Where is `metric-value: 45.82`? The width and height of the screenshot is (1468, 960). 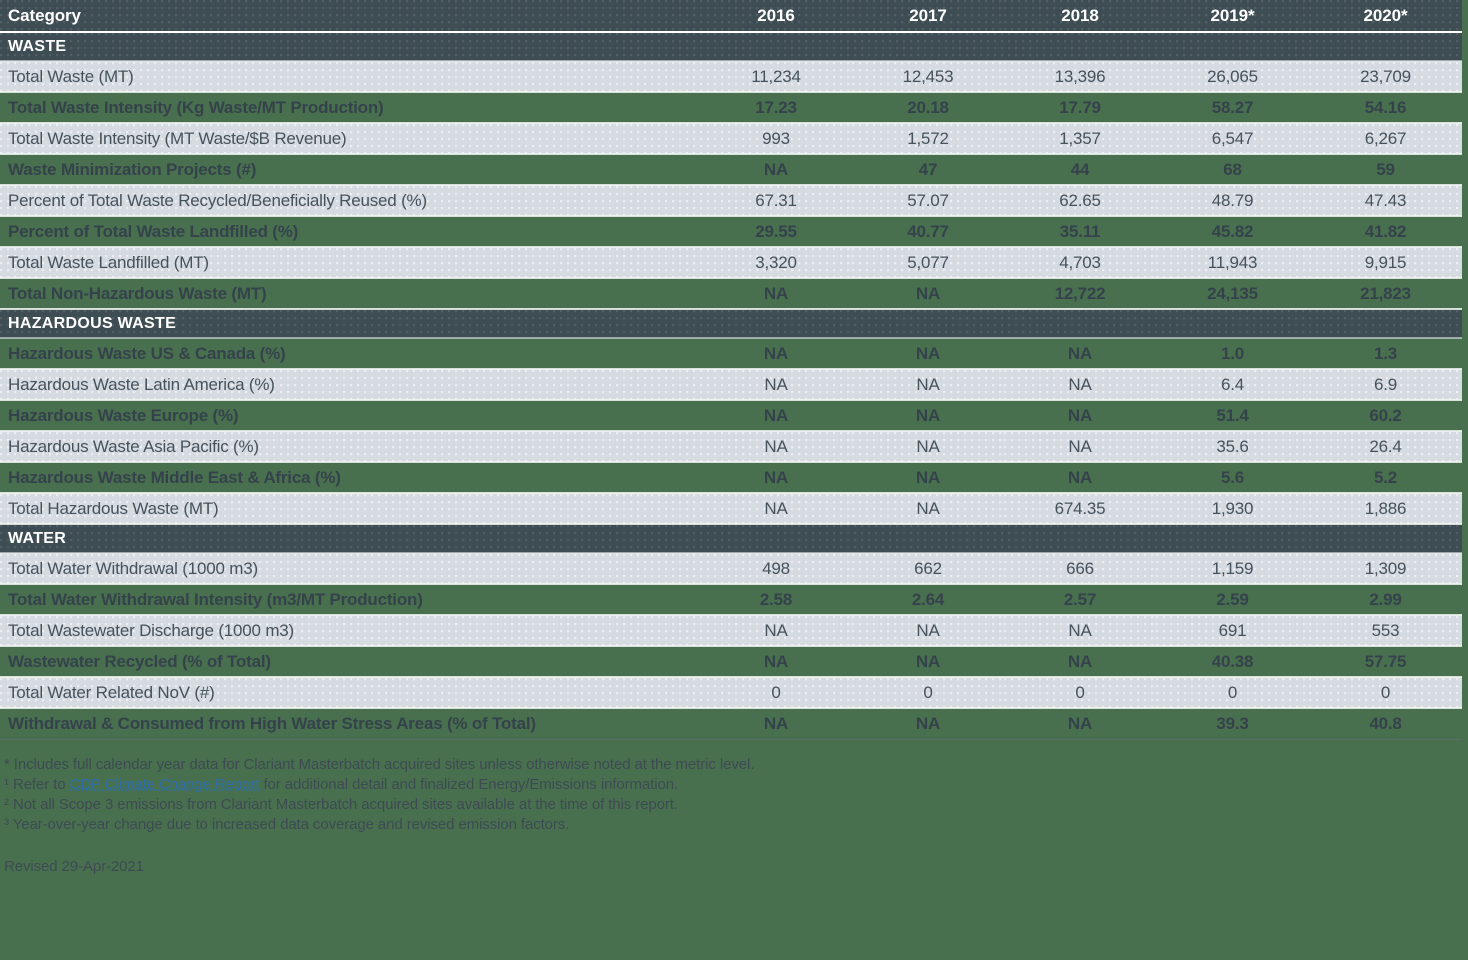
metric-value: 45.82 is located at coordinates (1232, 232).